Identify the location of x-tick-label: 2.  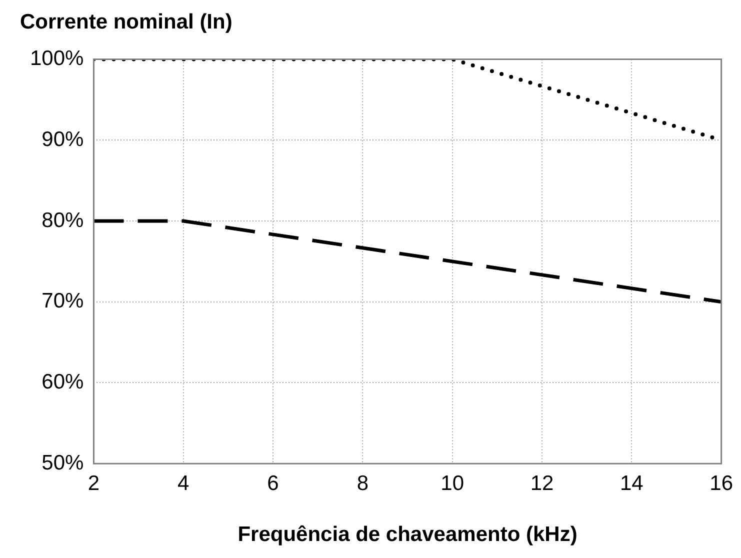
(94, 483).